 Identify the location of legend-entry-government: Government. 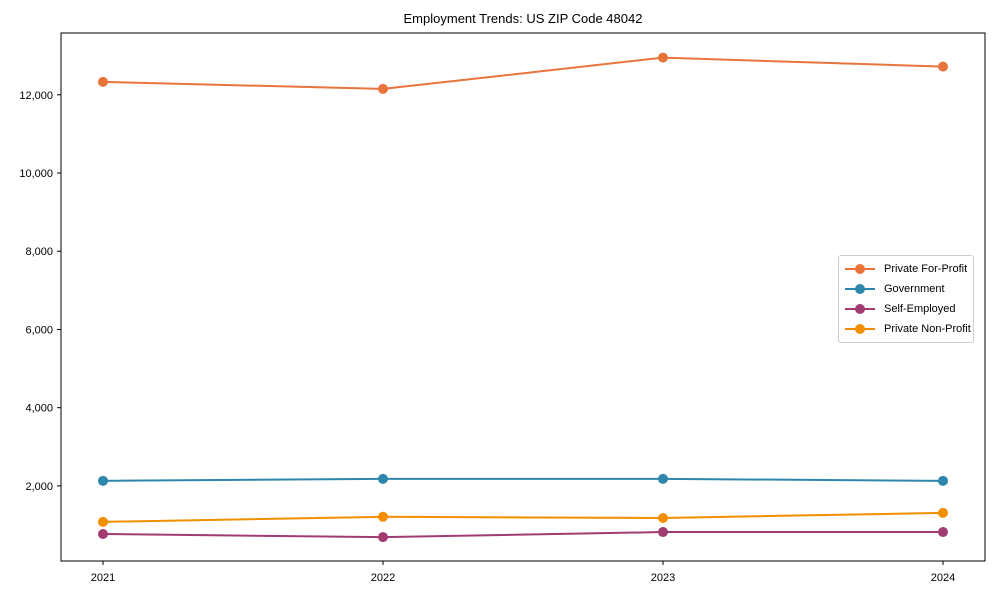
(906, 289).